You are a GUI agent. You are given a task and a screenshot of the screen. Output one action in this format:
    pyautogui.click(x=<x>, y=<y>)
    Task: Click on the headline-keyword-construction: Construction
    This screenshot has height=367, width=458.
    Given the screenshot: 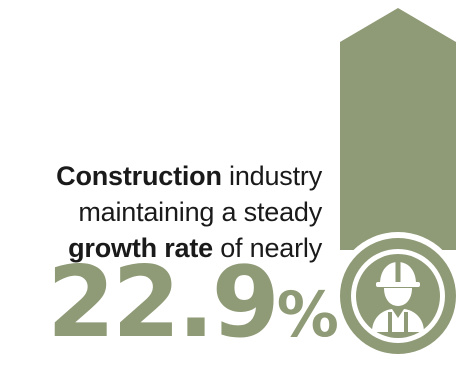 What is the action you would take?
    pyautogui.click(x=139, y=176)
    